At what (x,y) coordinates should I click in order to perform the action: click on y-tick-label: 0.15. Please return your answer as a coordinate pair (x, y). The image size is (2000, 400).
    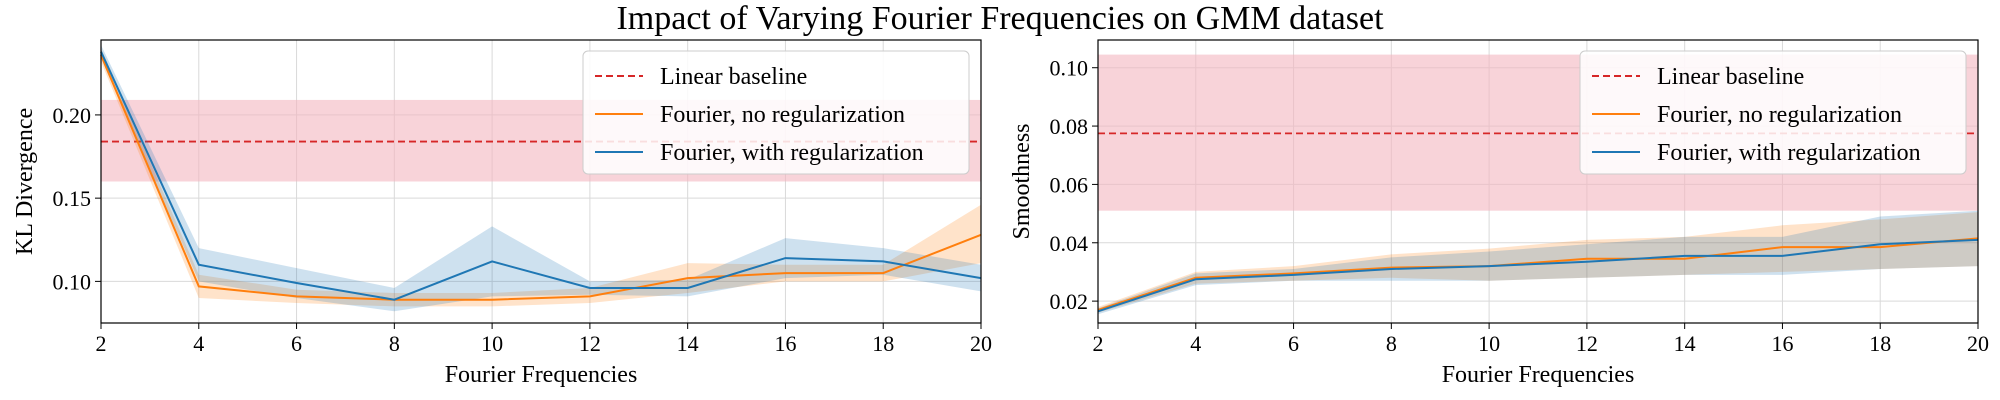
    Looking at the image, I should click on (72, 198).